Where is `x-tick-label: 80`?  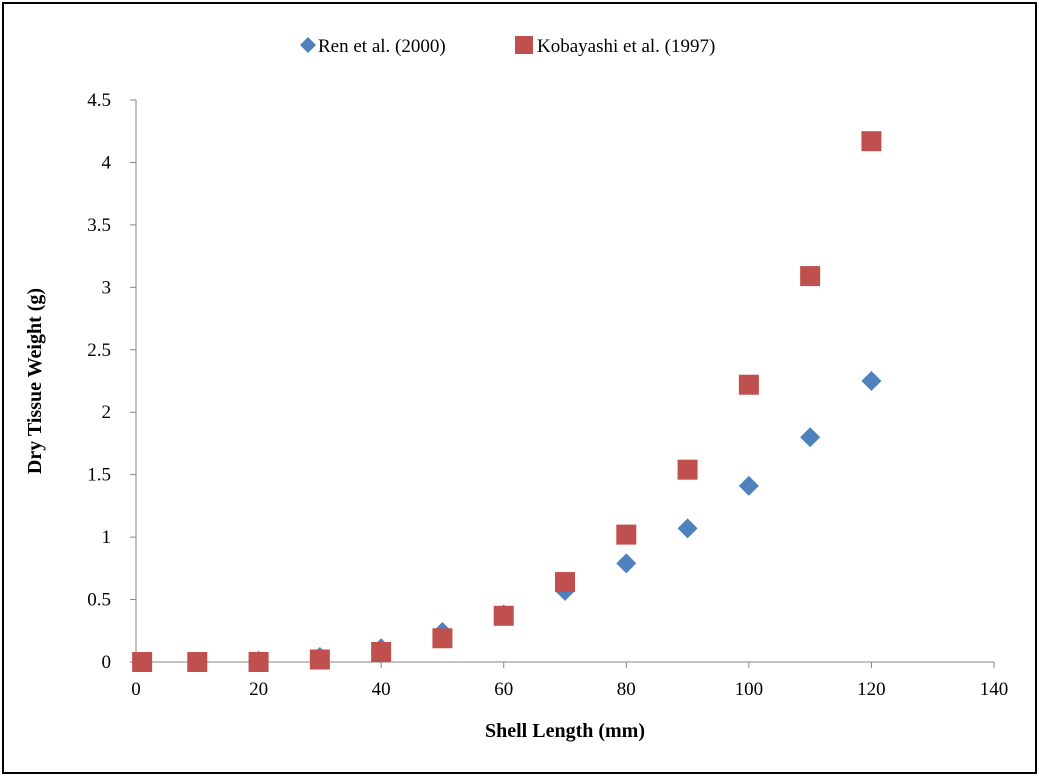 x-tick-label: 80 is located at coordinates (626, 689).